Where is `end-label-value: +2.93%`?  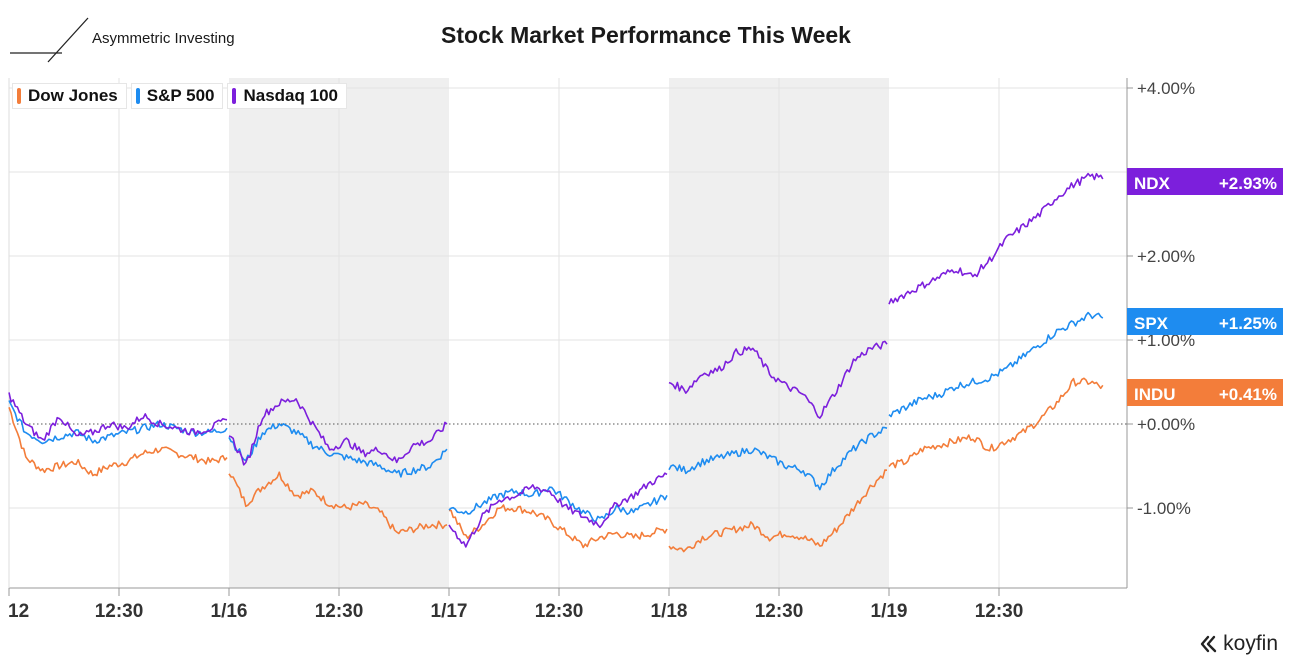
end-label-value: +2.93% is located at coordinates (1248, 183).